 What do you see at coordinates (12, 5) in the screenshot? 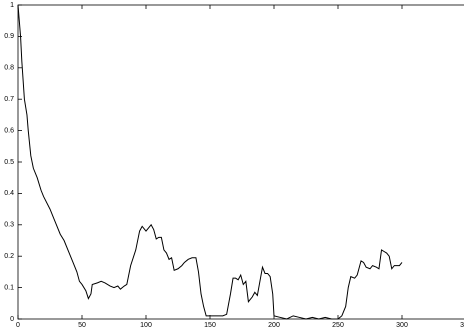
I see `y-tick-label: 1` at bounding box center [12, 5].